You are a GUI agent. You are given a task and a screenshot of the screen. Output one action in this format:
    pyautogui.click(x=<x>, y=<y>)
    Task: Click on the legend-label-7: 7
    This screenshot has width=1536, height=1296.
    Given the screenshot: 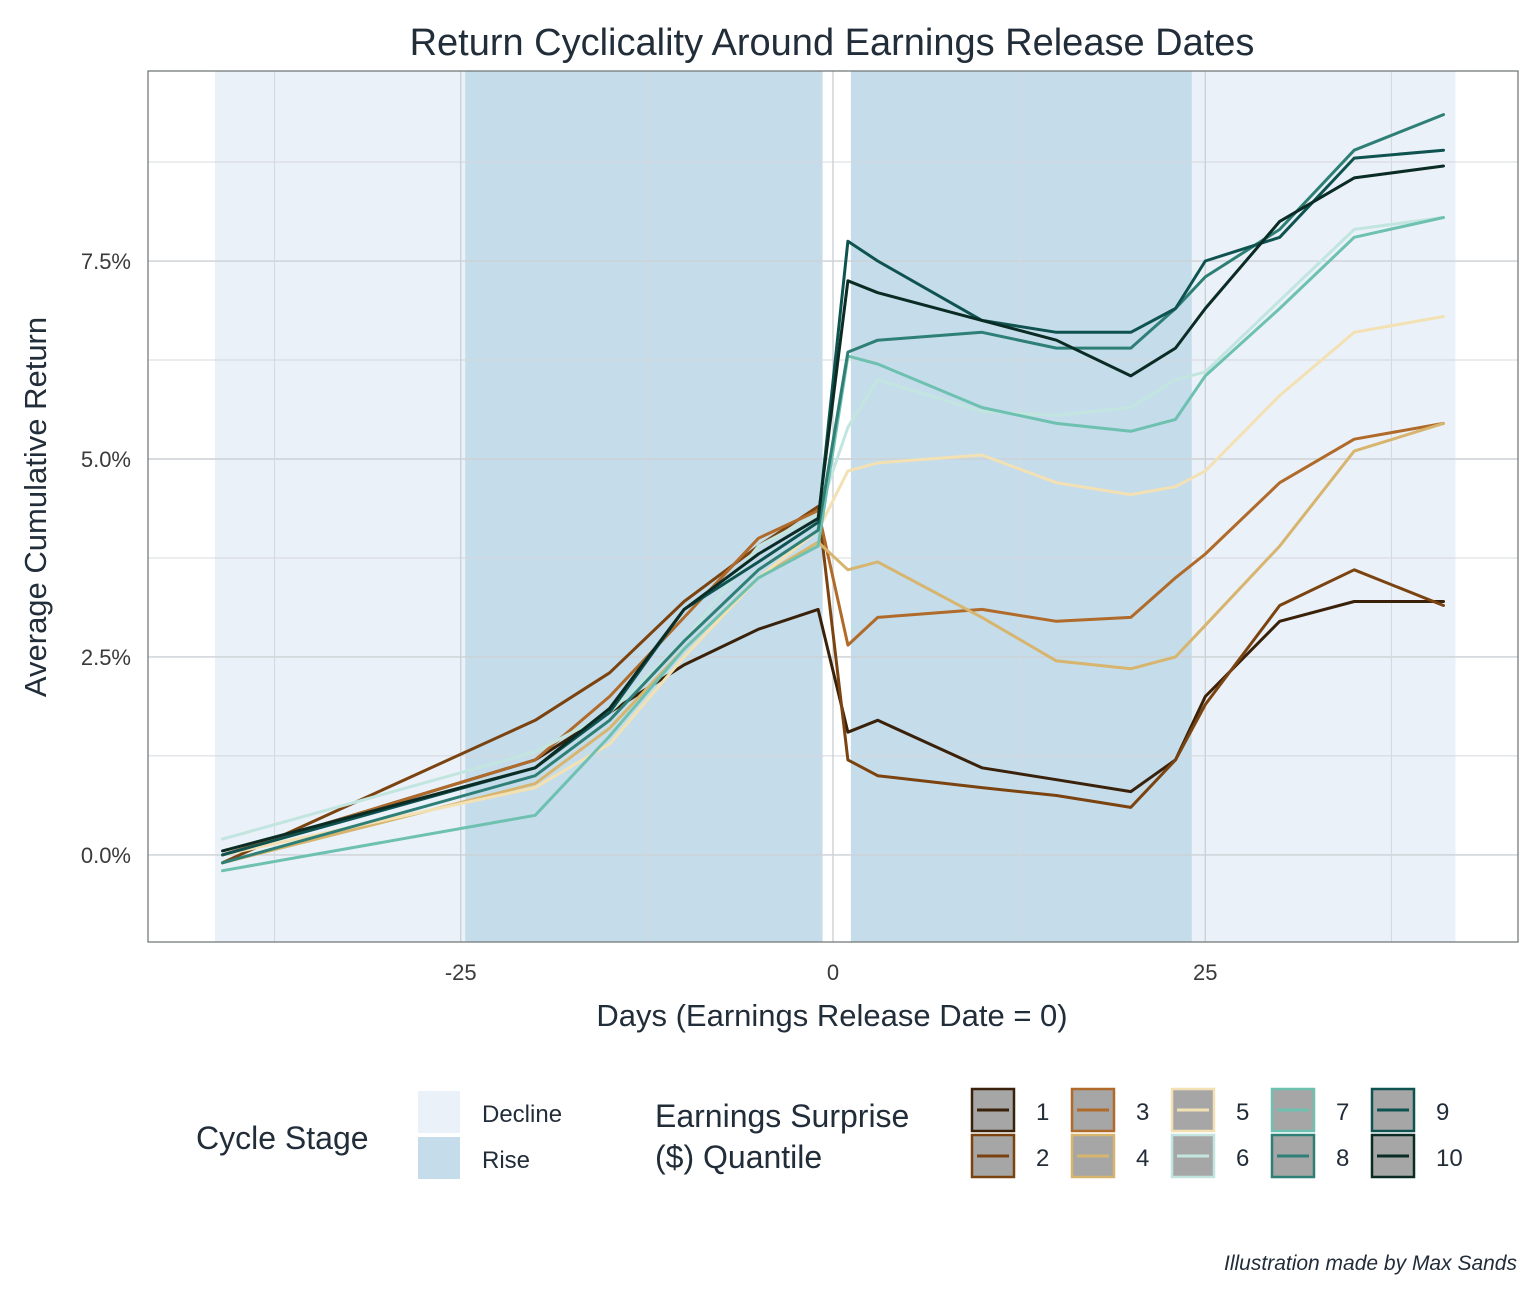 What is the action you would take?
    pyautogui.click(x=1342, y=1112)
    